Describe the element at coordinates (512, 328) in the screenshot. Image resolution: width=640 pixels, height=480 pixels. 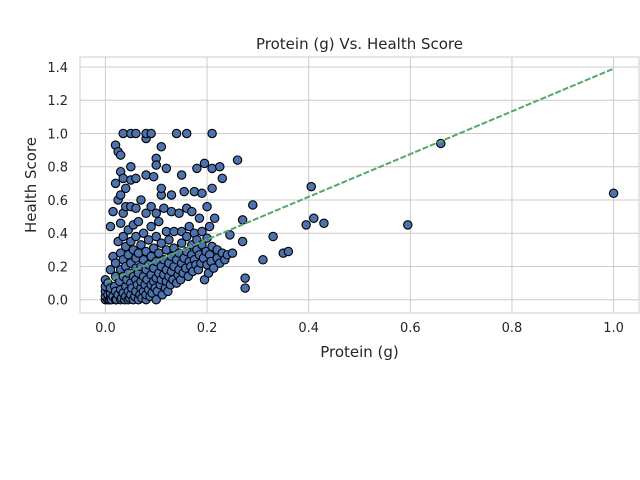
I see `x-tick-label: 0.8` at that location.